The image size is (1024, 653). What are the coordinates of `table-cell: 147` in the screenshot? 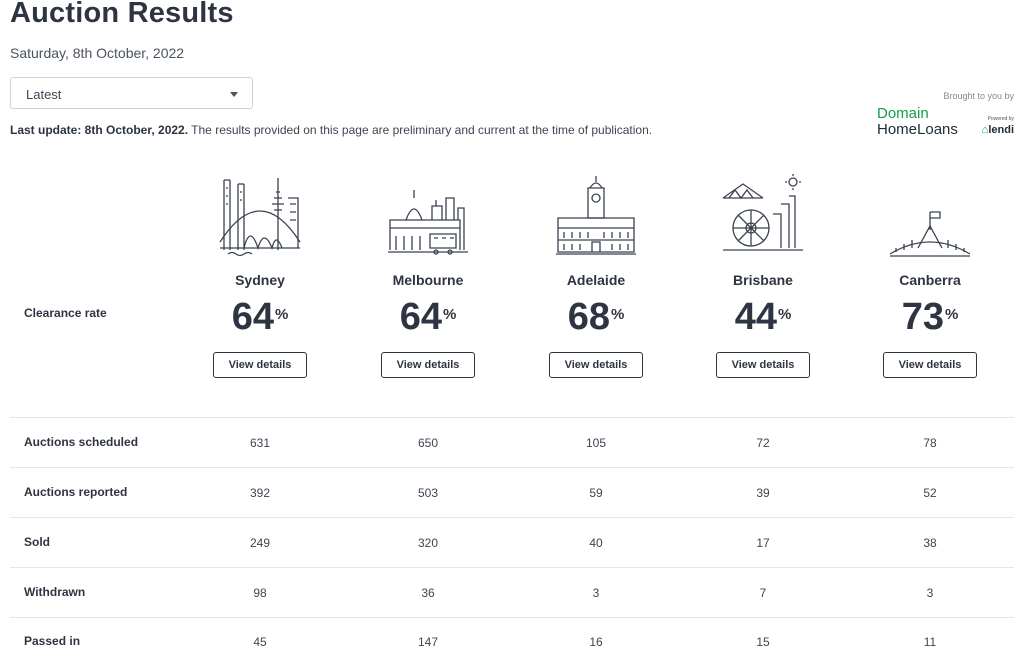 It's located at (428, 642).